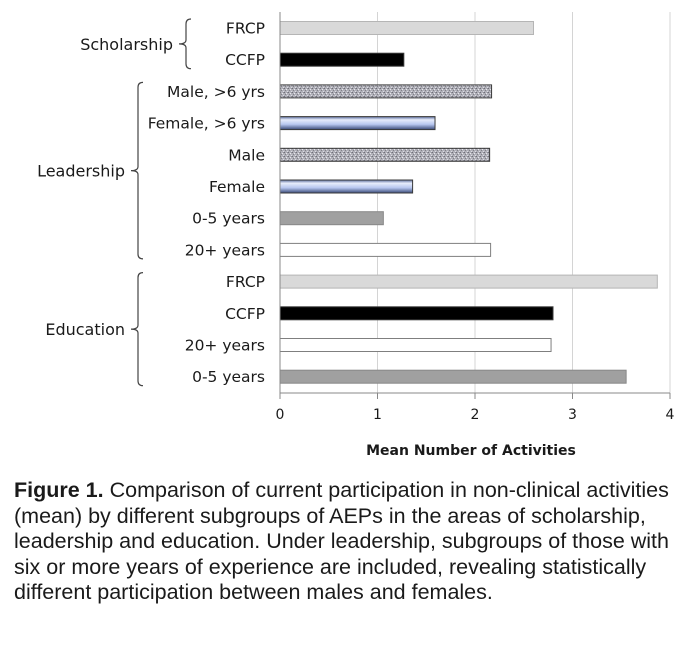  Describe the element at coordinates (237, 187) in the screenshot. I see `category-label: Female` at that location.